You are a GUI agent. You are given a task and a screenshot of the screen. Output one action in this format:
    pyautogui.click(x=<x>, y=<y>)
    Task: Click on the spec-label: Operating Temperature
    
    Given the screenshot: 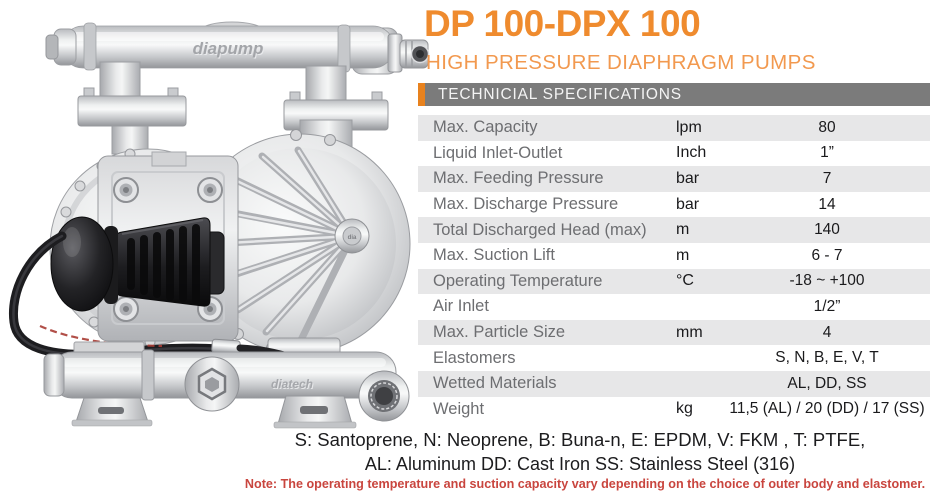 What is the action you would take?
    pyautogui.click(x=518, y=280)
    